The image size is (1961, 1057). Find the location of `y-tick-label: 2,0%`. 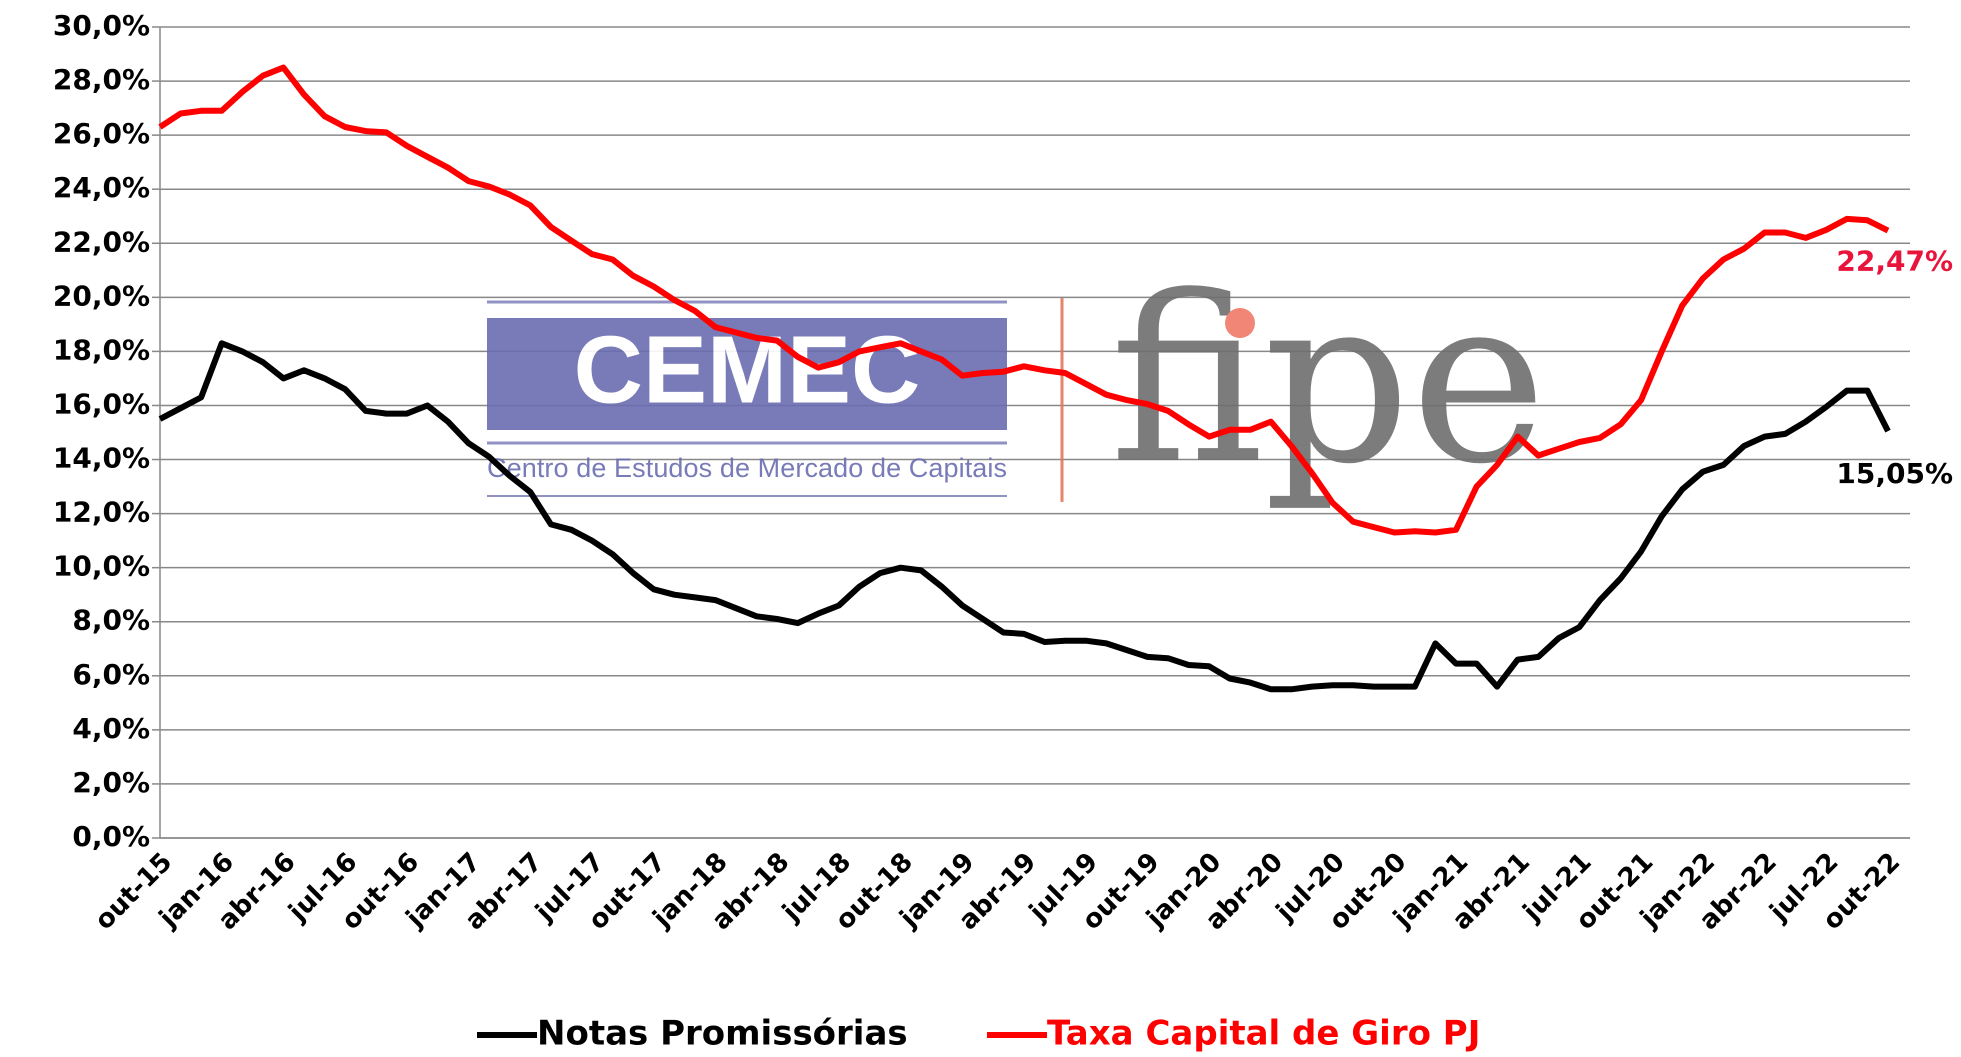

y-tick-label: 2,0% is located at coordinates (111, 782).